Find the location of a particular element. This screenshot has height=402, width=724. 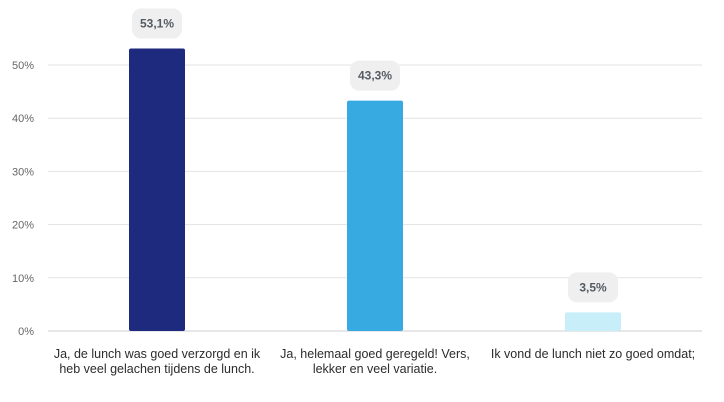

y-tick-label: 10% is located at coordinates (23, 279).